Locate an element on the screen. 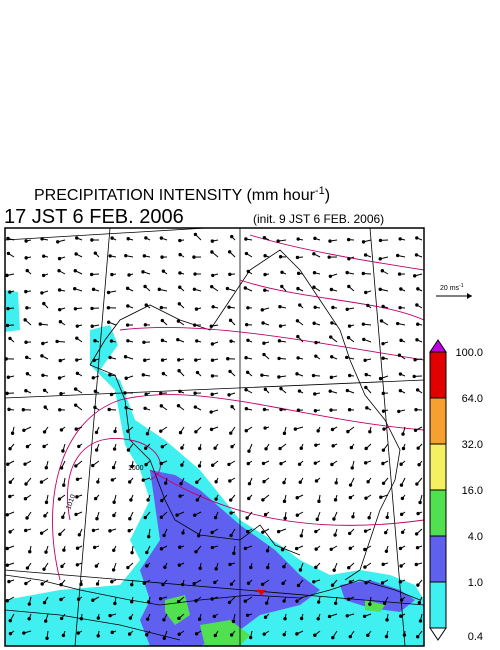 The image size is (500, 650). colorbar-segment is located at coordinates (438, 375).